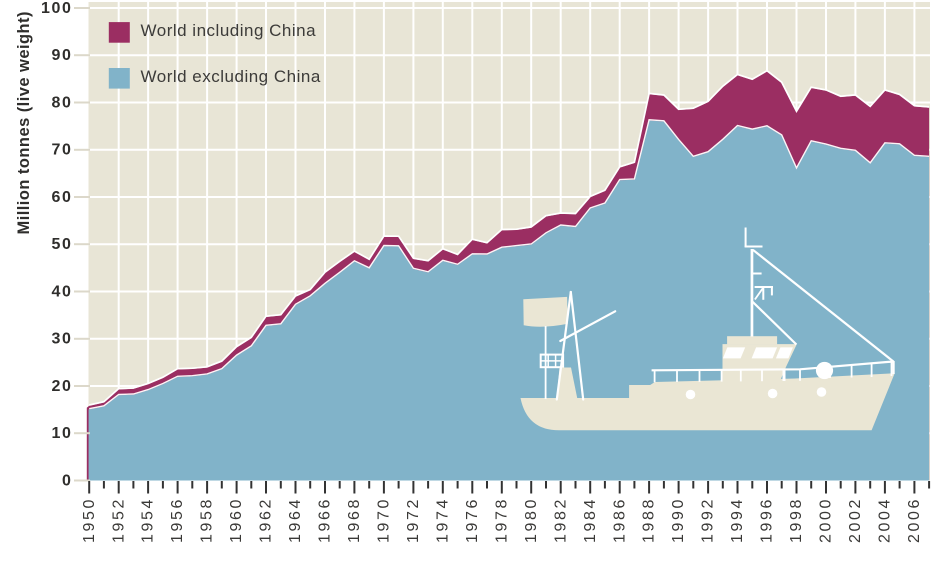  What do you see at coordinates (413, 520) in the screenshot?
I see `svg-text: 1972` at bounding box center [413, 520].